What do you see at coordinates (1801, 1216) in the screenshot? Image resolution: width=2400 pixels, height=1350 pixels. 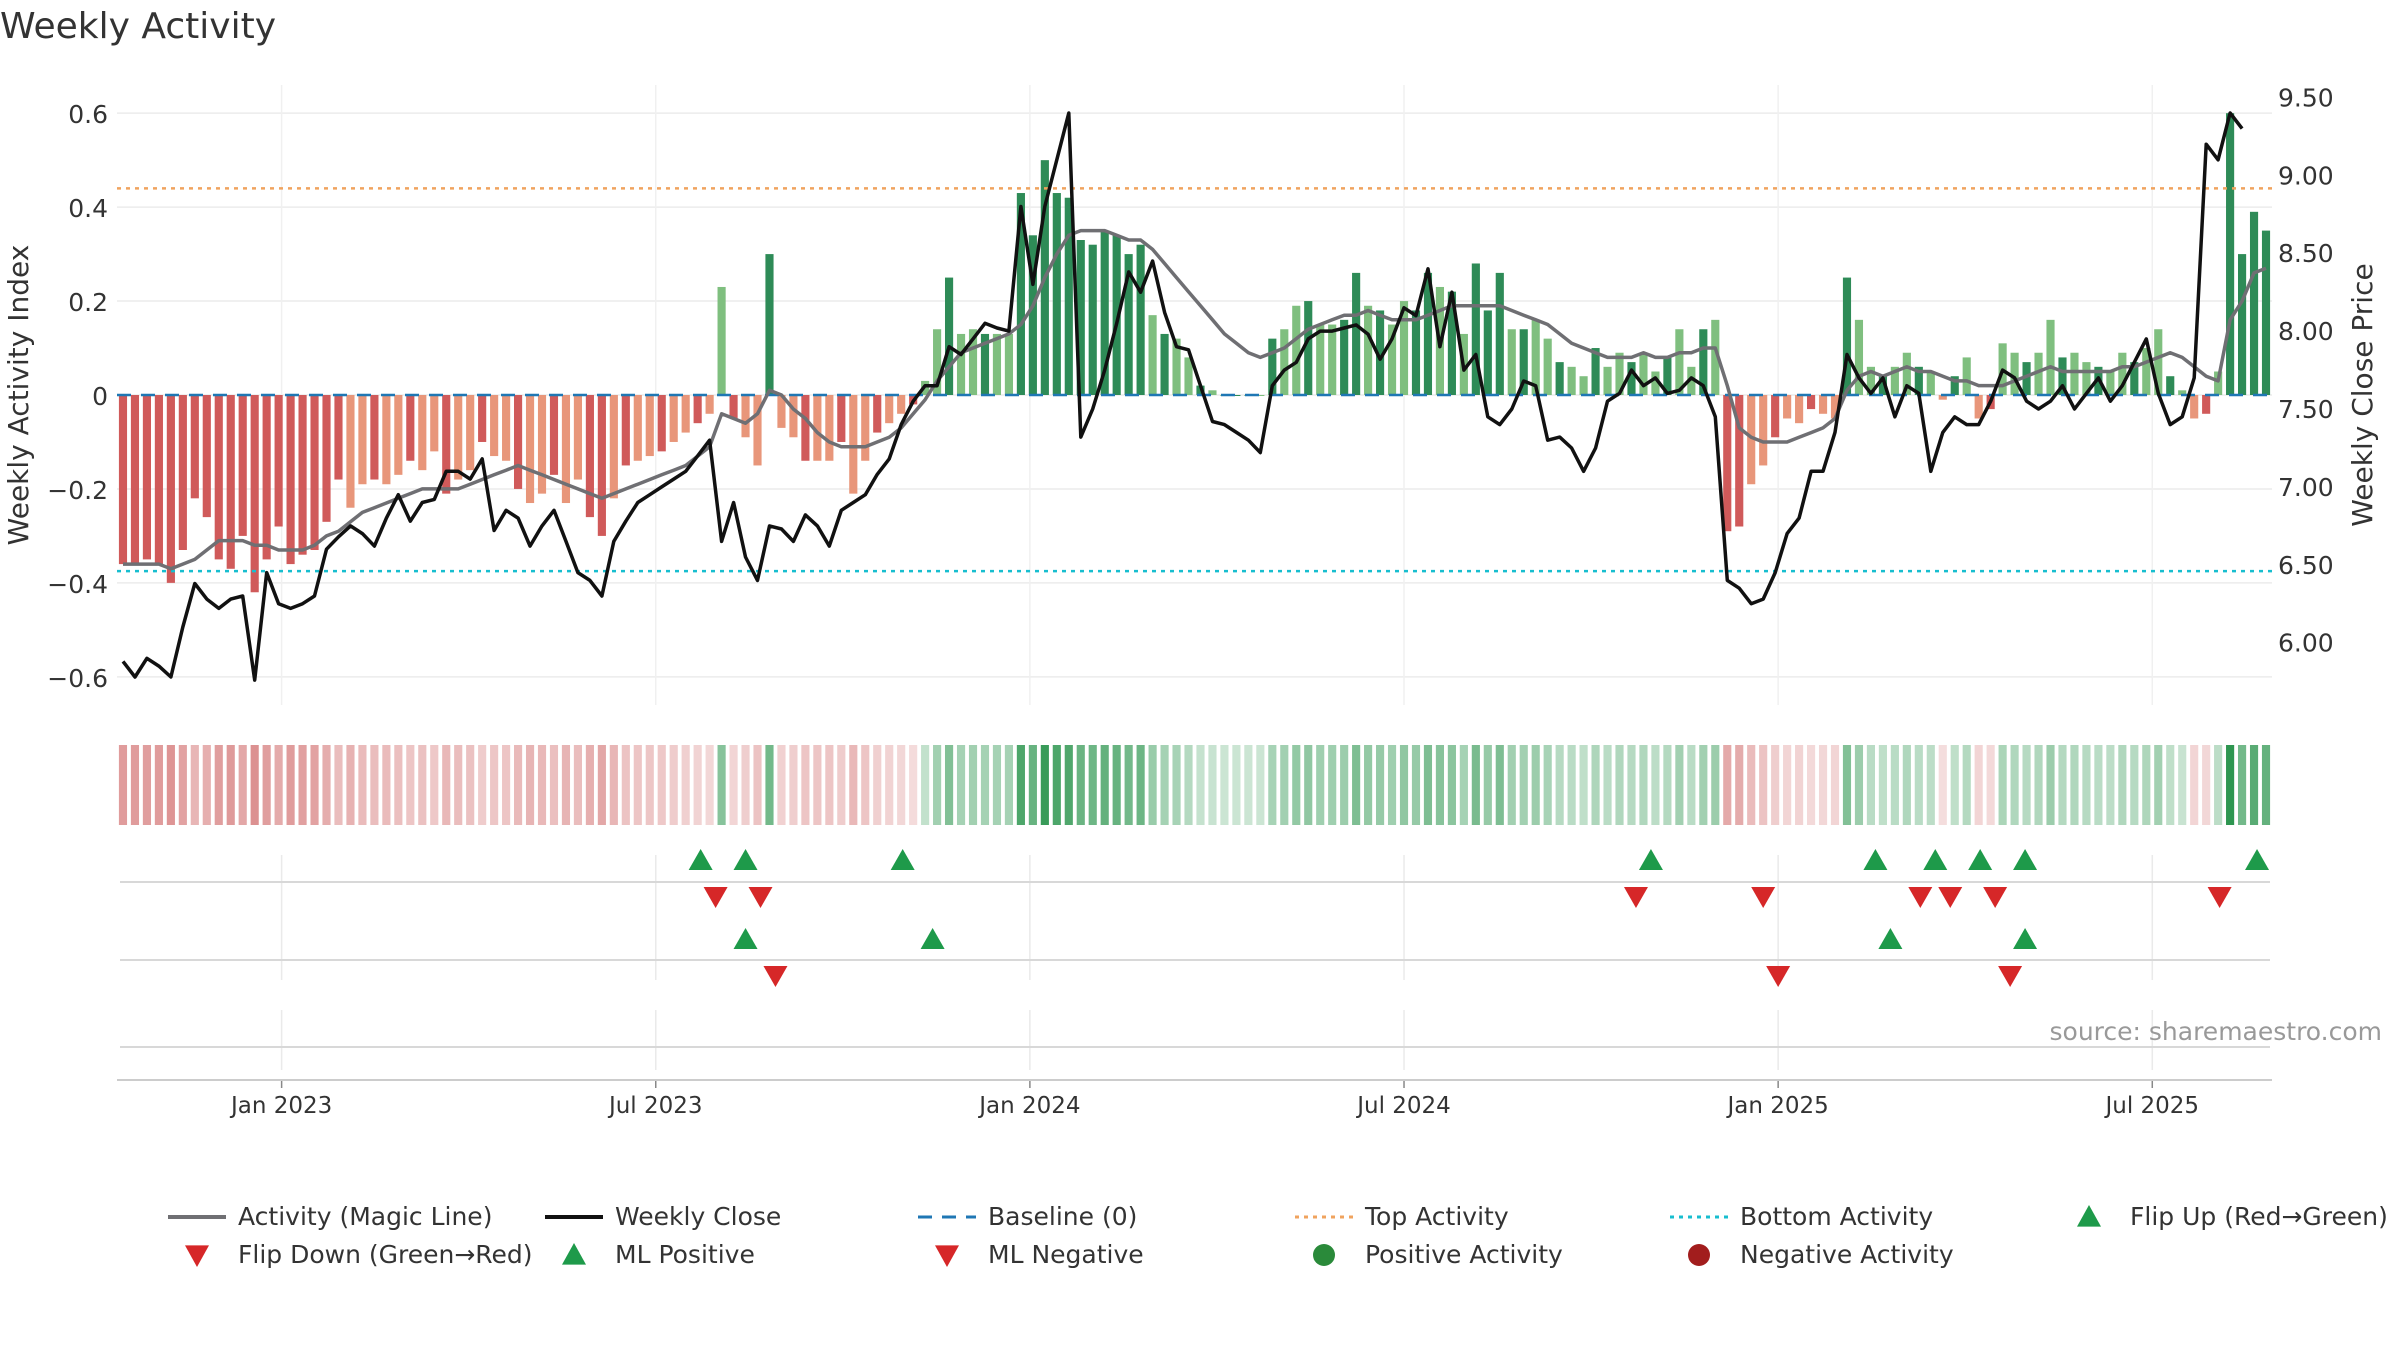 I see `legend-item: Bottom Activity` at bounding box center [1801, 1216].